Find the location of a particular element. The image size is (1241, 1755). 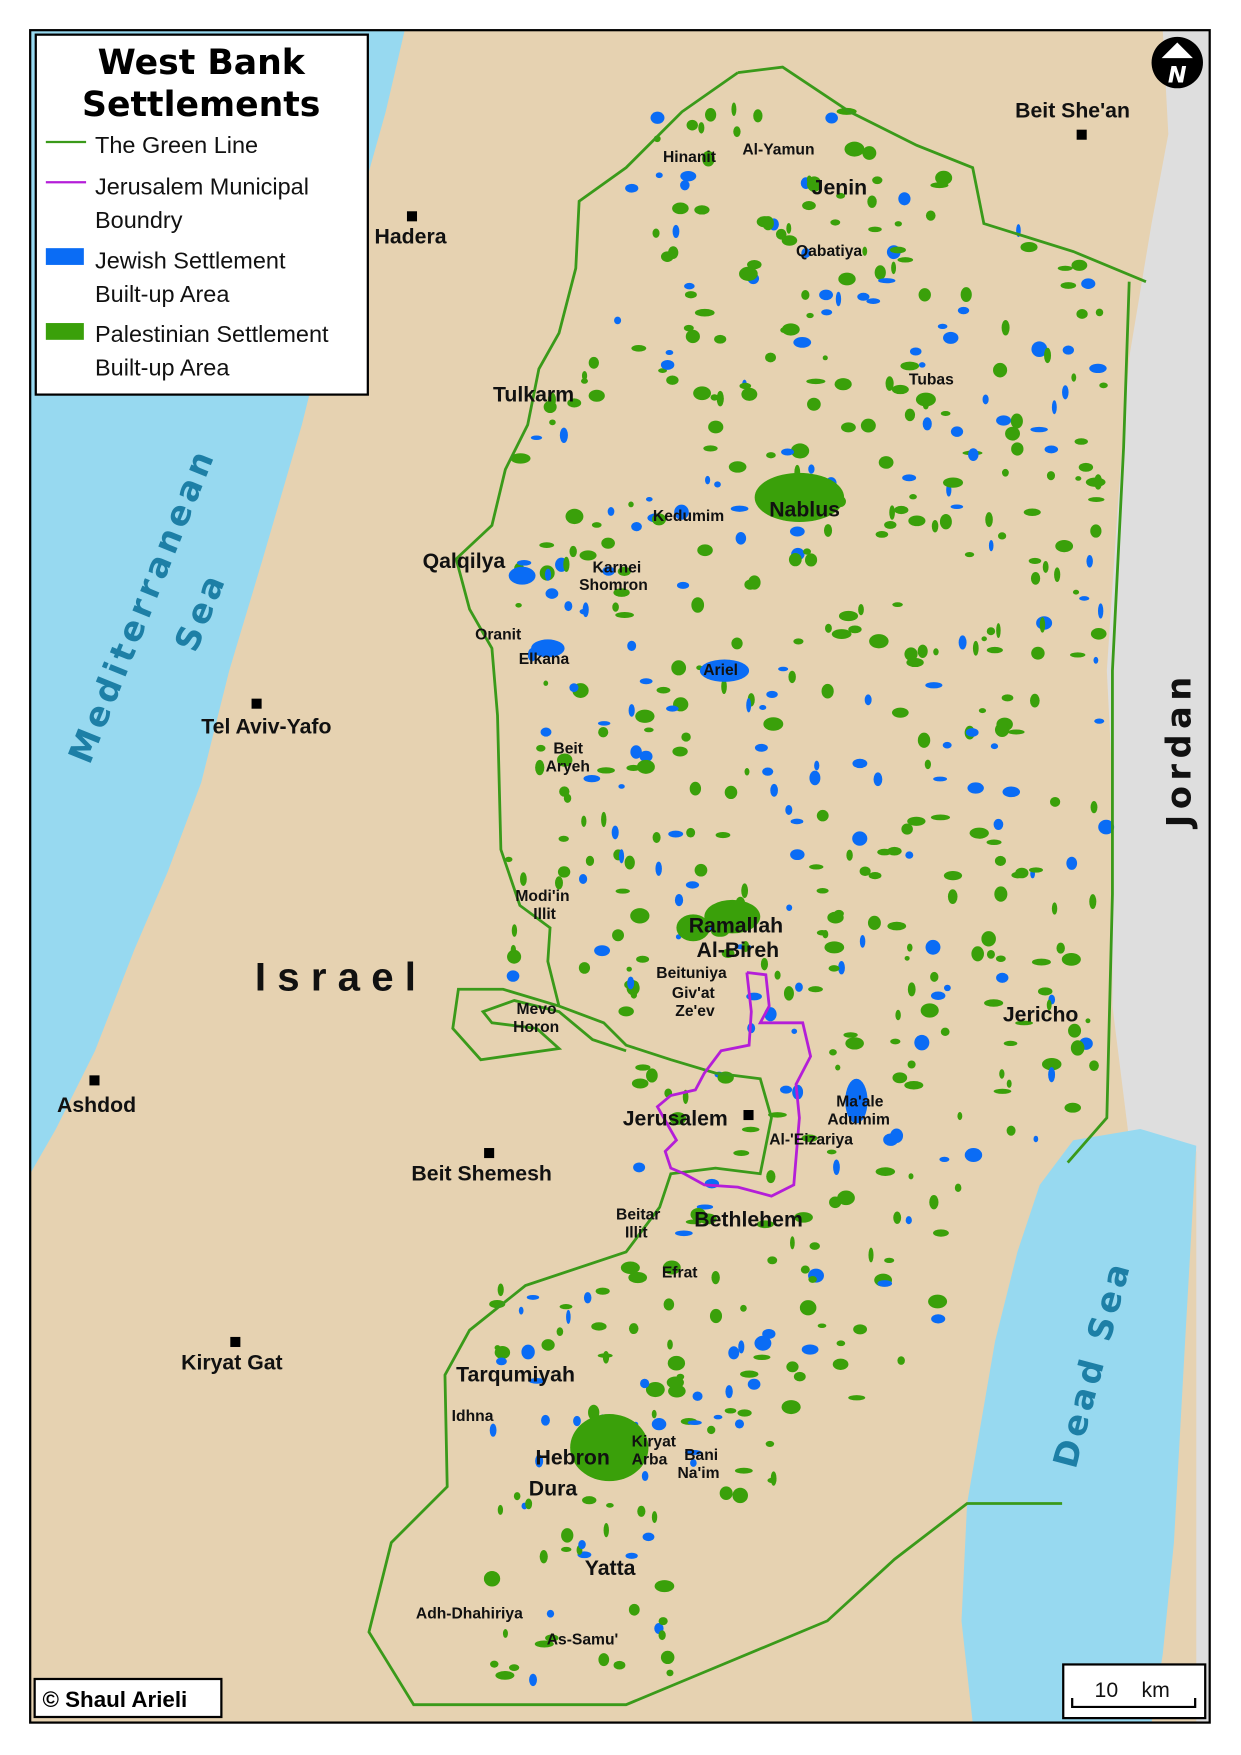

city-label: Qalqilya is located at coordinates (464, 561).